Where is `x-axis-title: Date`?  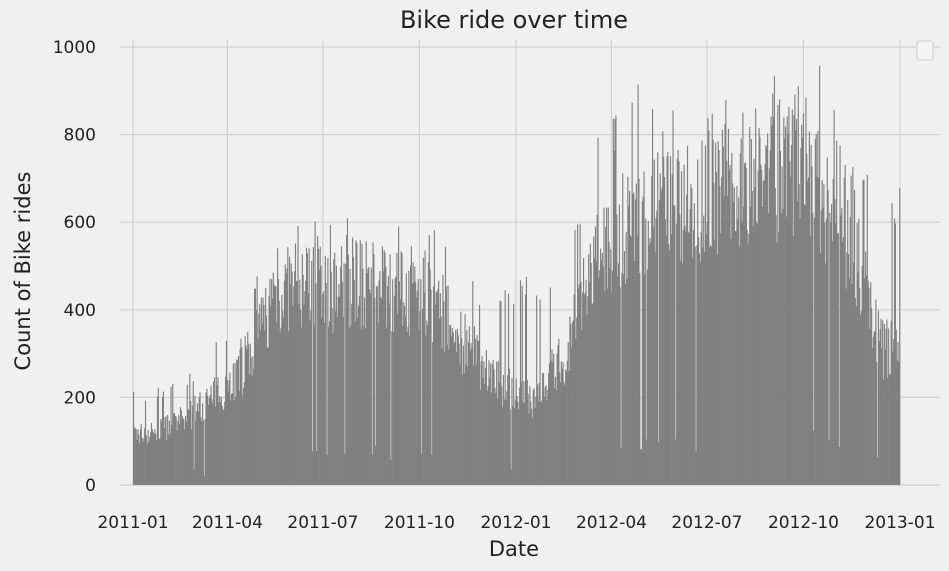 x-axis-title: Date is located at coordinates (514, 549).